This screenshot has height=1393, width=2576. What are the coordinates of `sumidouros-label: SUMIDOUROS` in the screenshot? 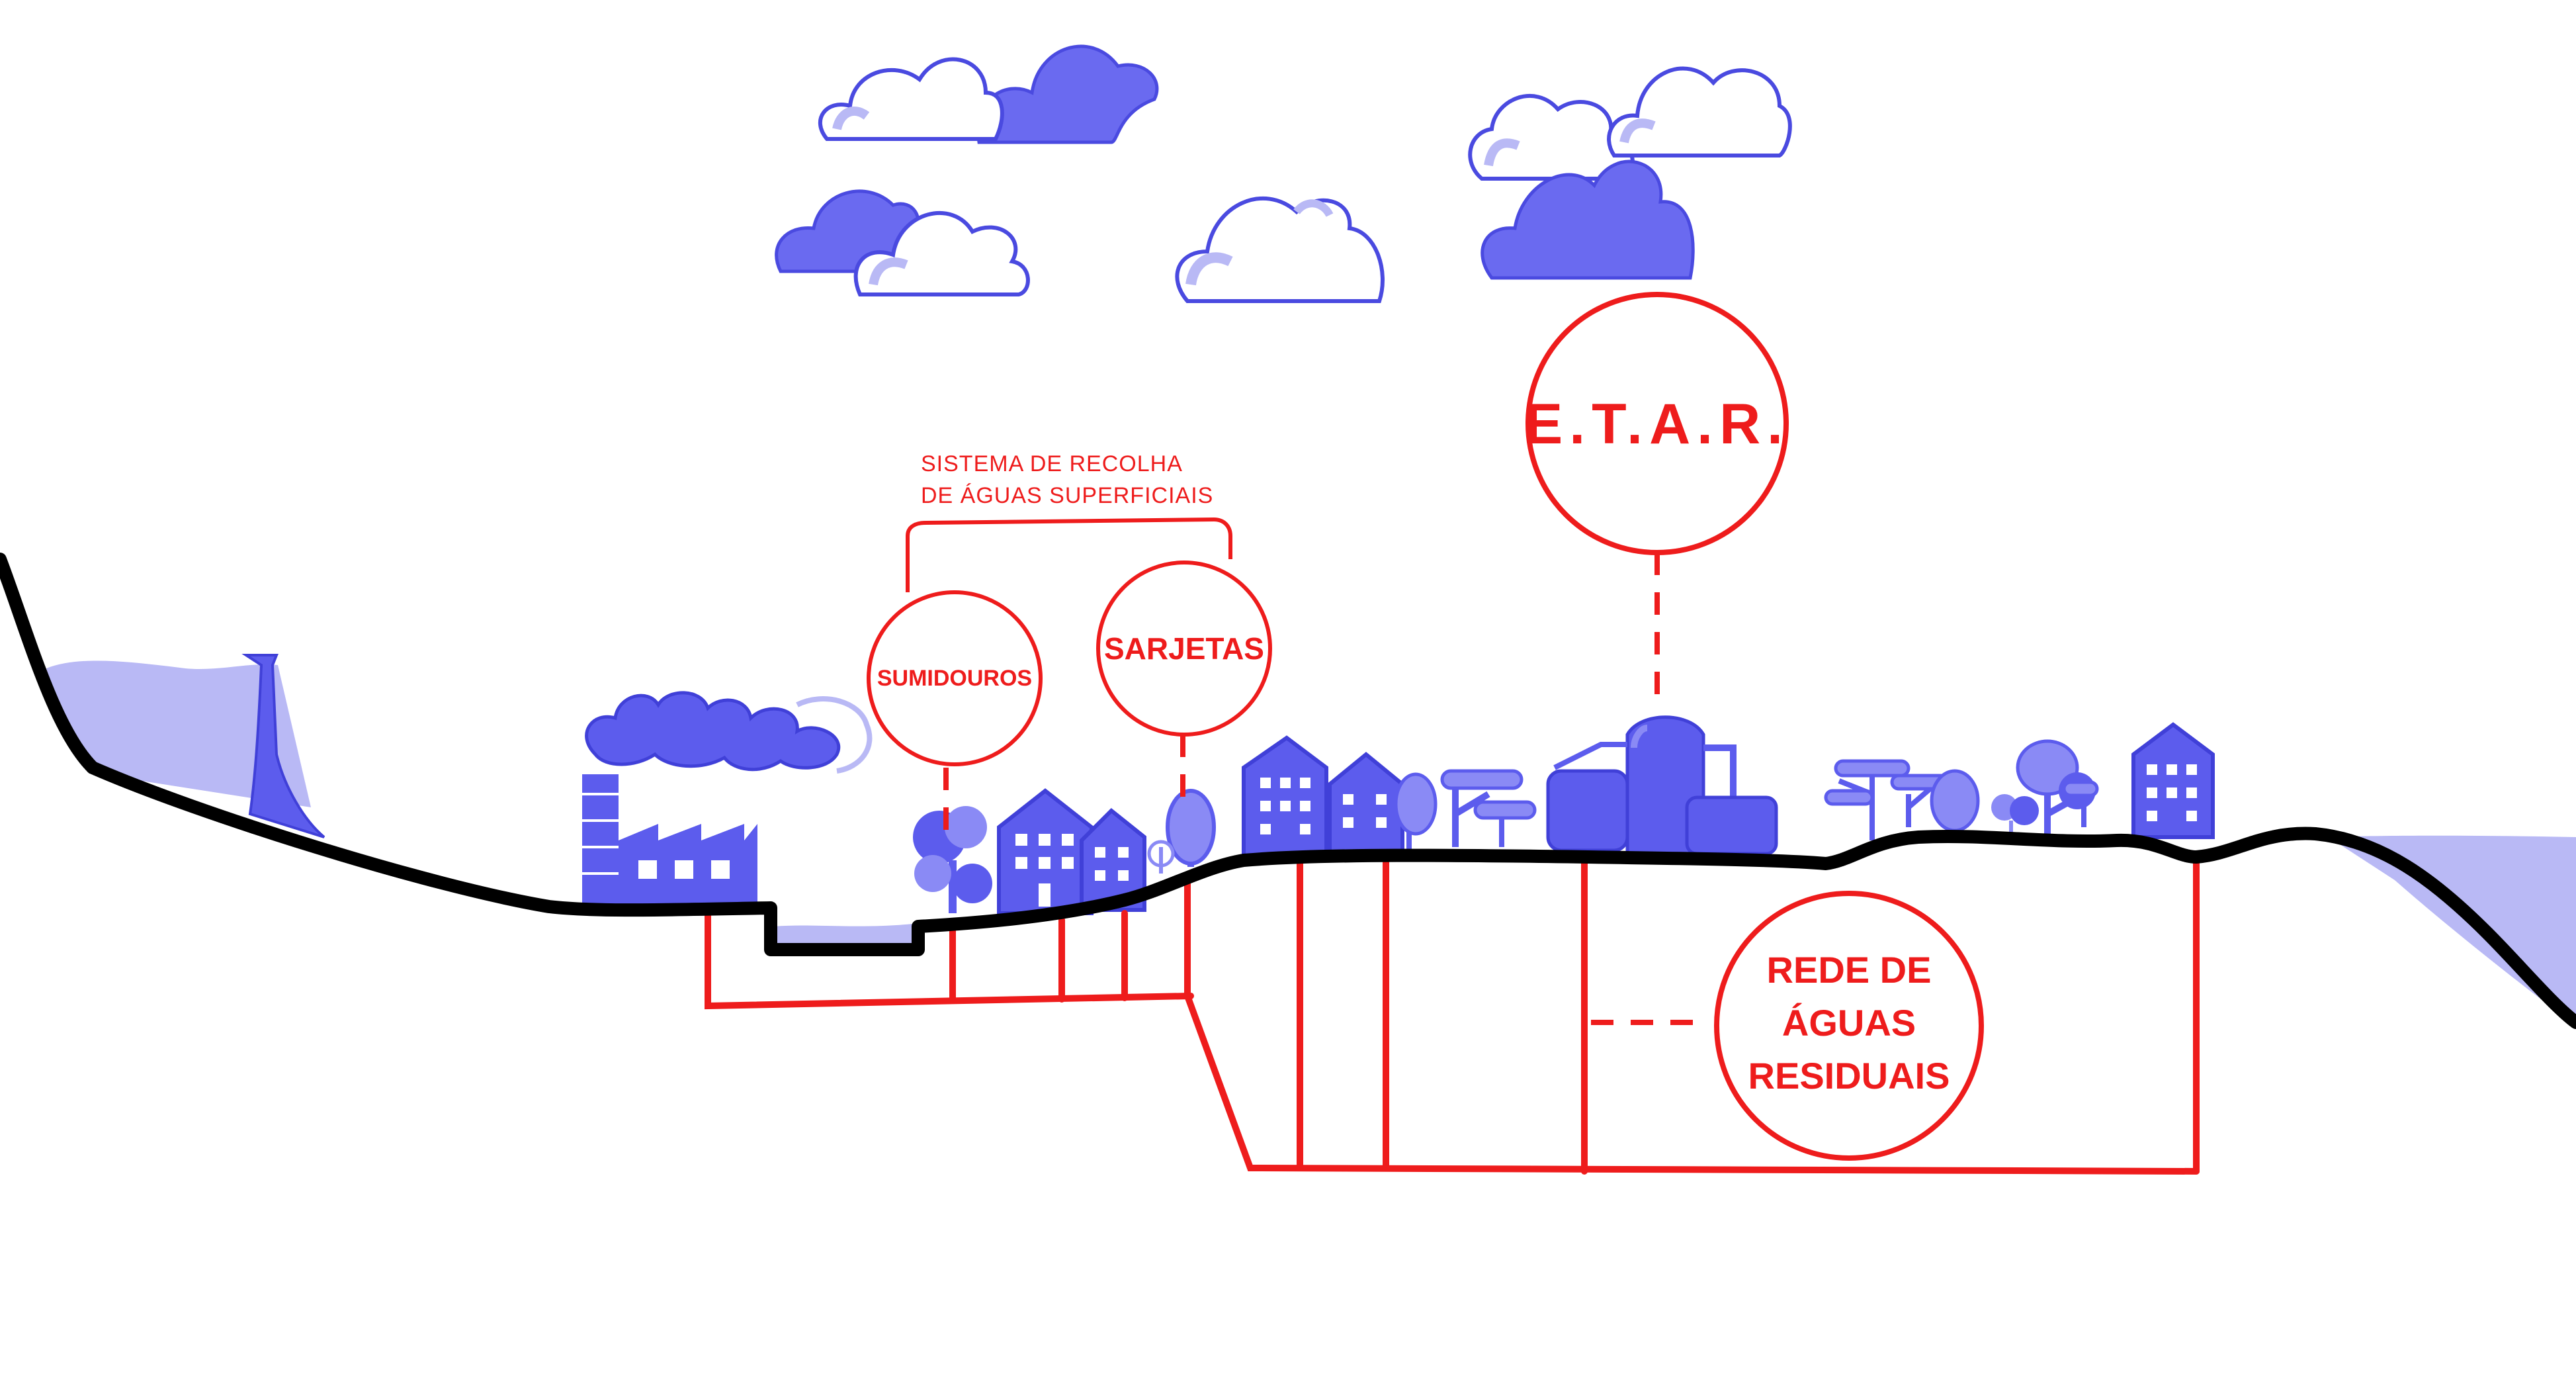 It's located at (955, 678).